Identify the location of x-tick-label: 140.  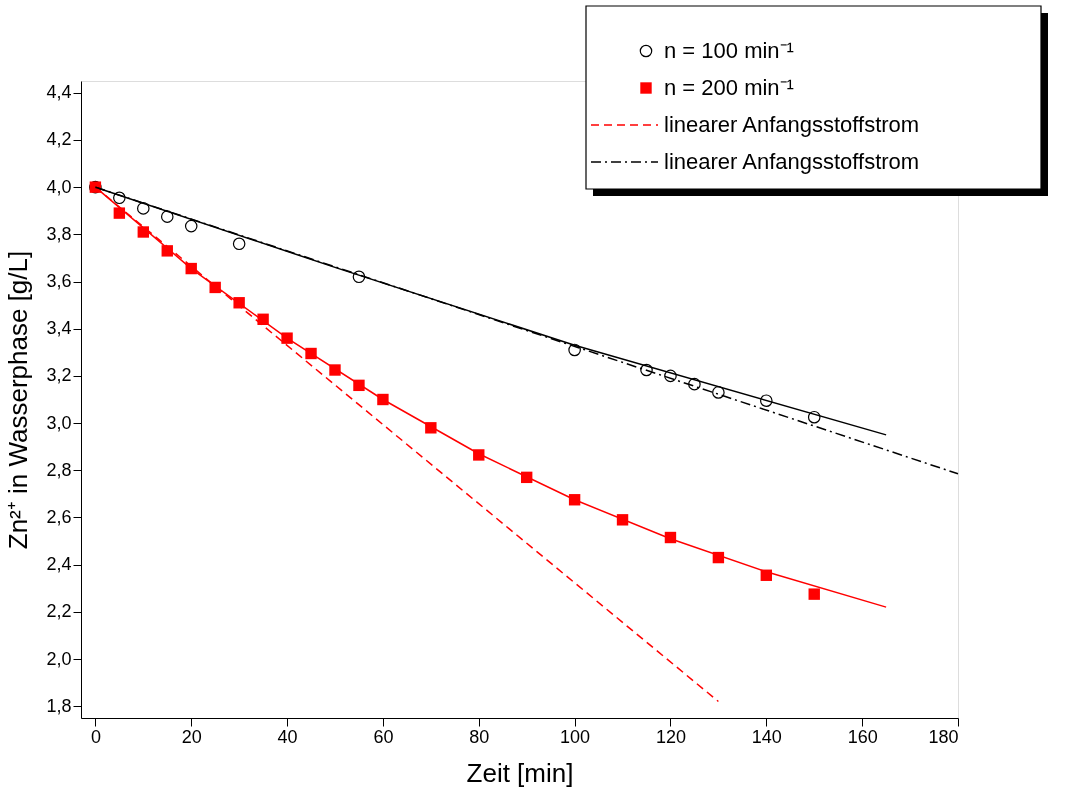
(766, 736).